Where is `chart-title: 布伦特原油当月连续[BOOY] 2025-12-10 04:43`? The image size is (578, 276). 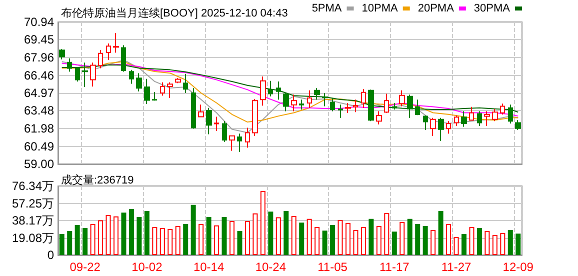
chart-title: 布伦特原油当月连续[BOOY] 2025-12-10 04:43 is located at coordinates (174, 13).